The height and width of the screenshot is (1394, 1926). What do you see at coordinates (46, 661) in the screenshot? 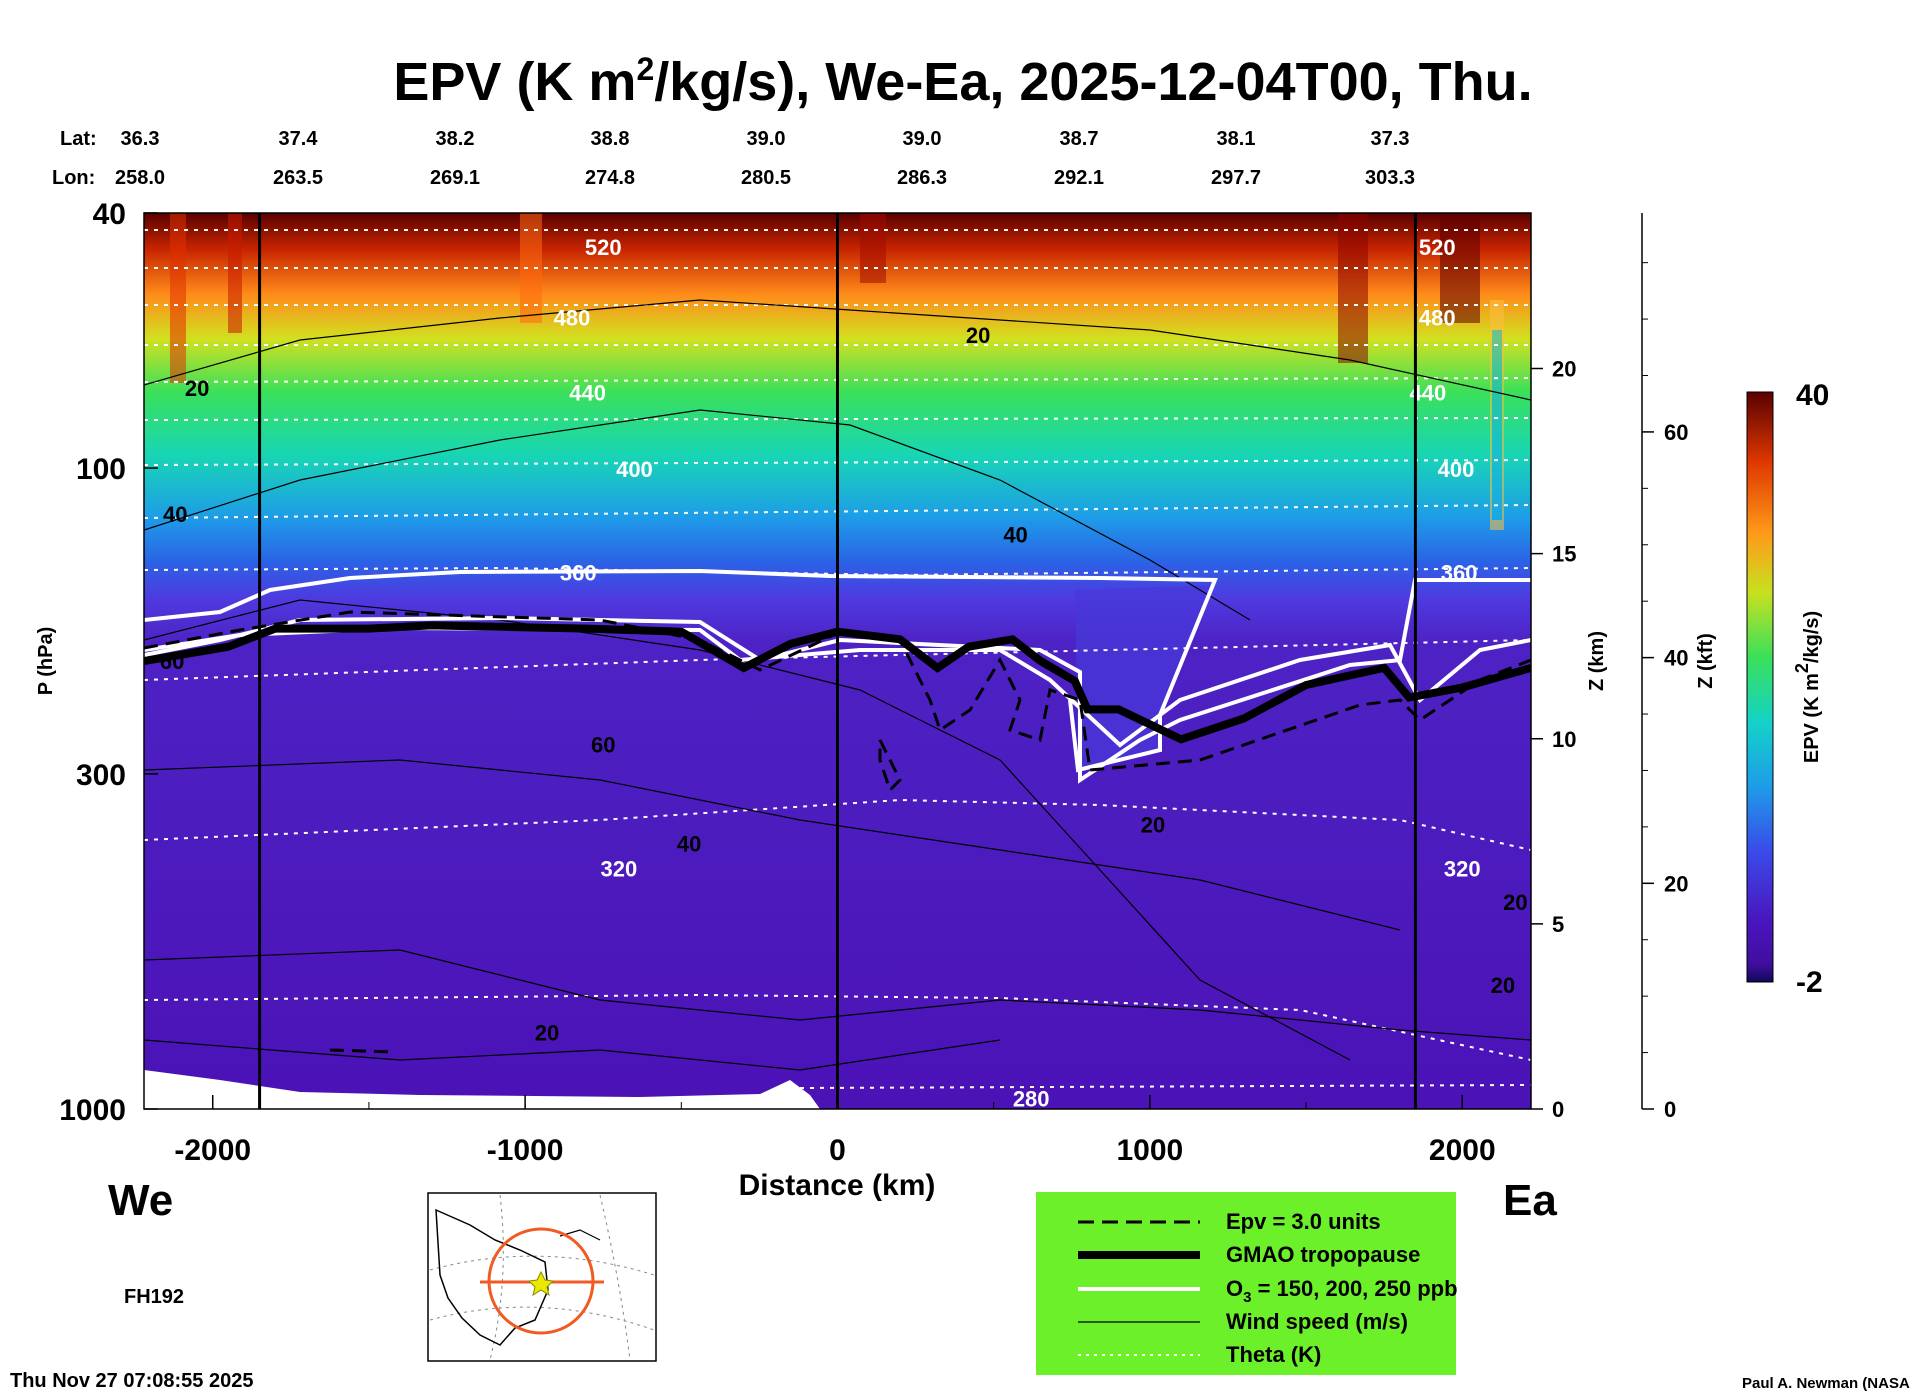
I see `y-axis-label: P (hPa)` at bounding box center [46, 661].